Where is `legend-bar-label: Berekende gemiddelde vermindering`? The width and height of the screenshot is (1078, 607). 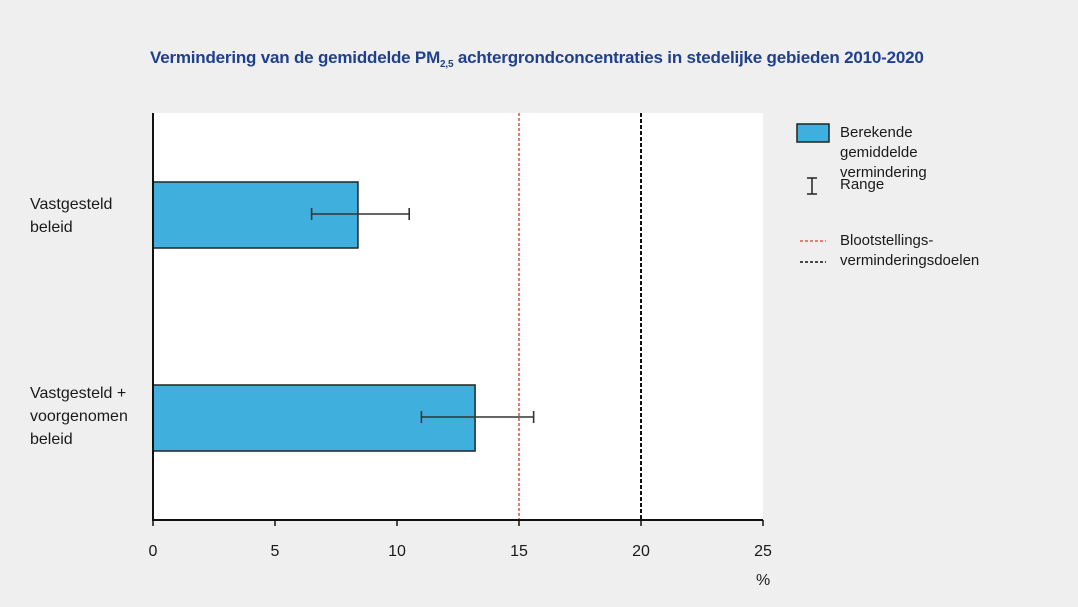 legend-bar-label: Berekende gemiddelde vermindering is located at coordinates (883, 152).